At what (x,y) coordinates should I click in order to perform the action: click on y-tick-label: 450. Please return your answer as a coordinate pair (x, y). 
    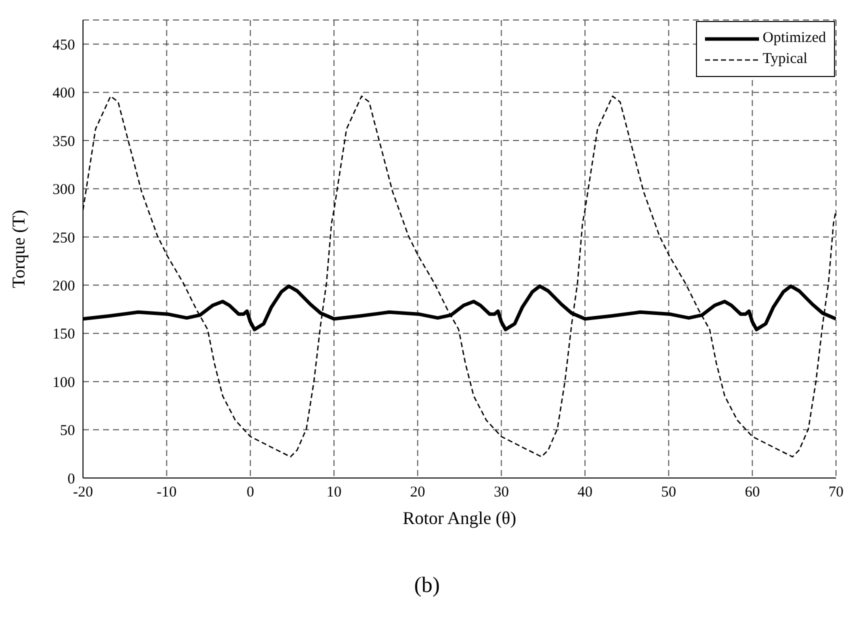
    Looking at the image, I should click on (63, 45).